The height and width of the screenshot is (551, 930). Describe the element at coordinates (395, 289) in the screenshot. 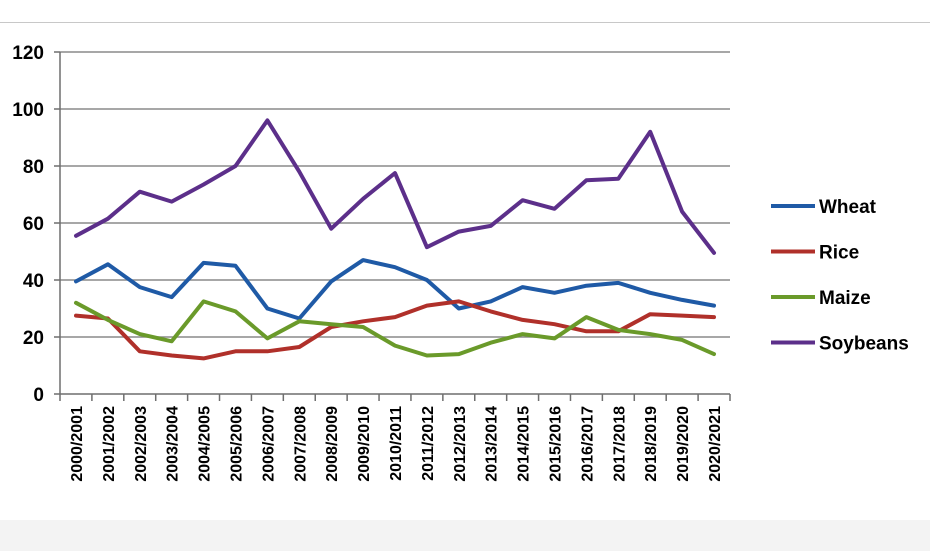

I see `series-line-wheat` at that location.